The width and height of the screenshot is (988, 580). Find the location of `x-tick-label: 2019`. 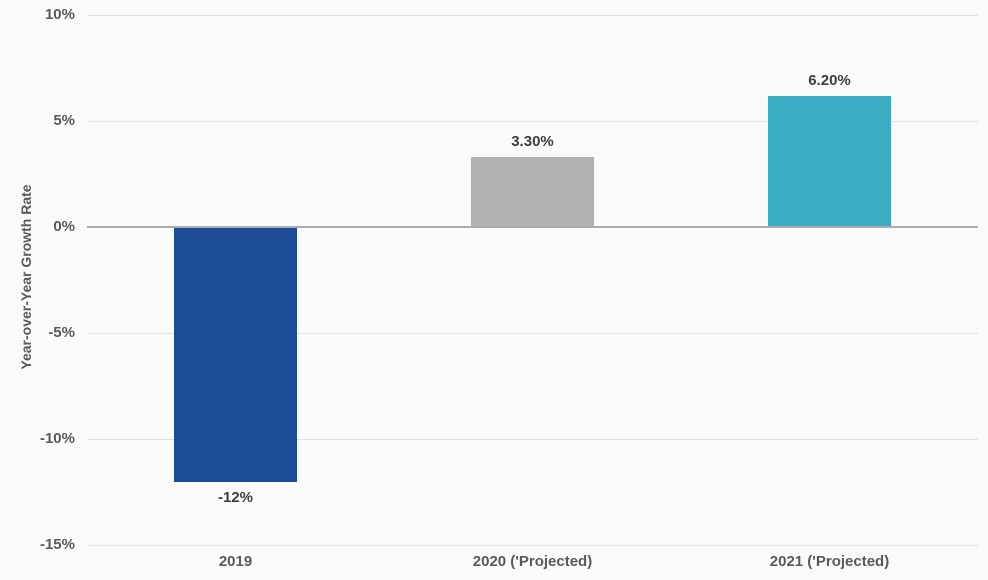

x-tick-label: 2019 is located at coordinates (235, 561).